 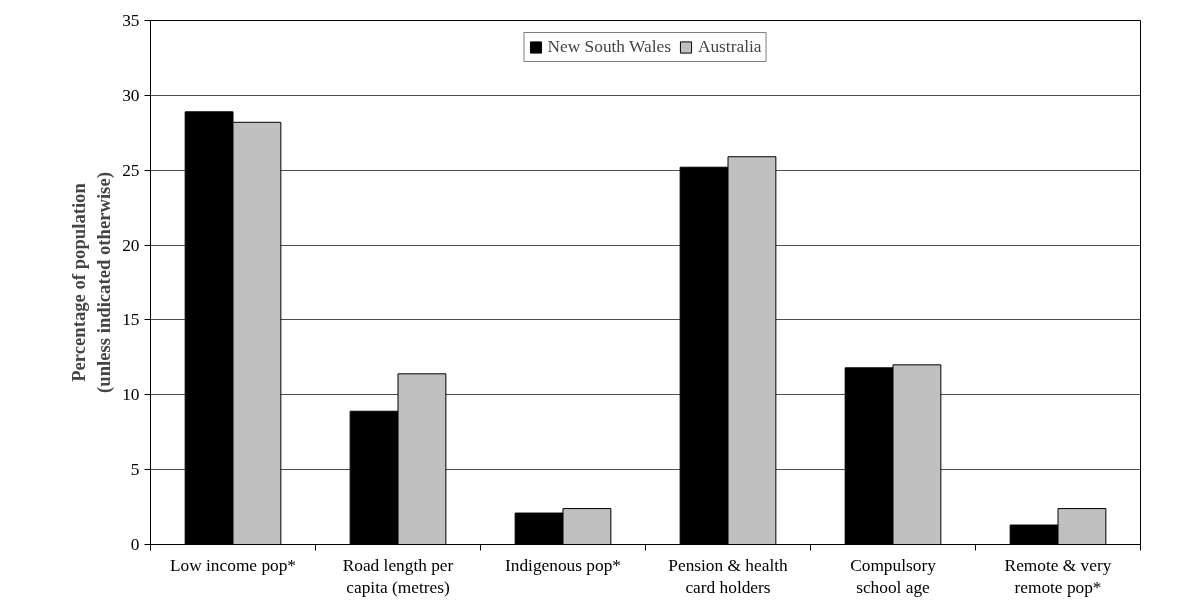 What do you see at coordinates (233, 565) in the screenshot?
I see `x-tick-label: Low income pop*` at bounding box center [233, 565].